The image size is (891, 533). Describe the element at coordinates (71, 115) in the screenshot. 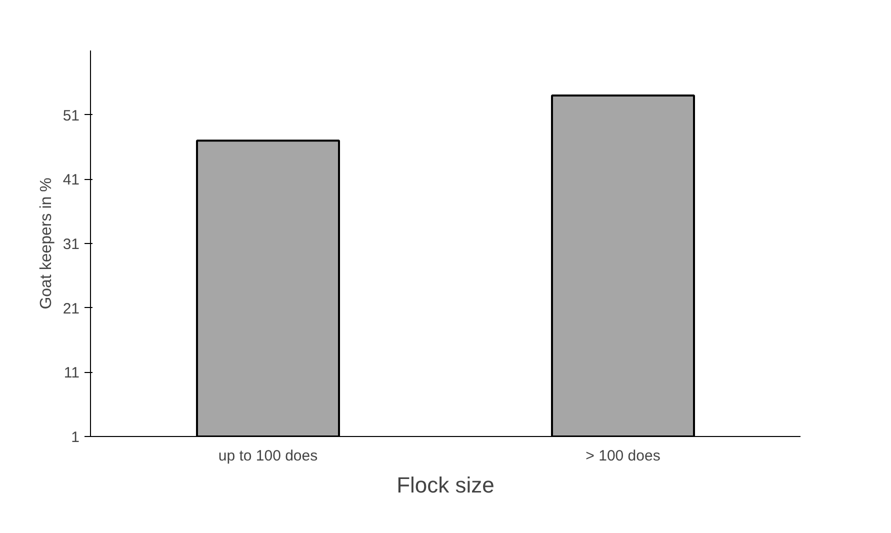

I see `y-tick-label: 51` at that location.